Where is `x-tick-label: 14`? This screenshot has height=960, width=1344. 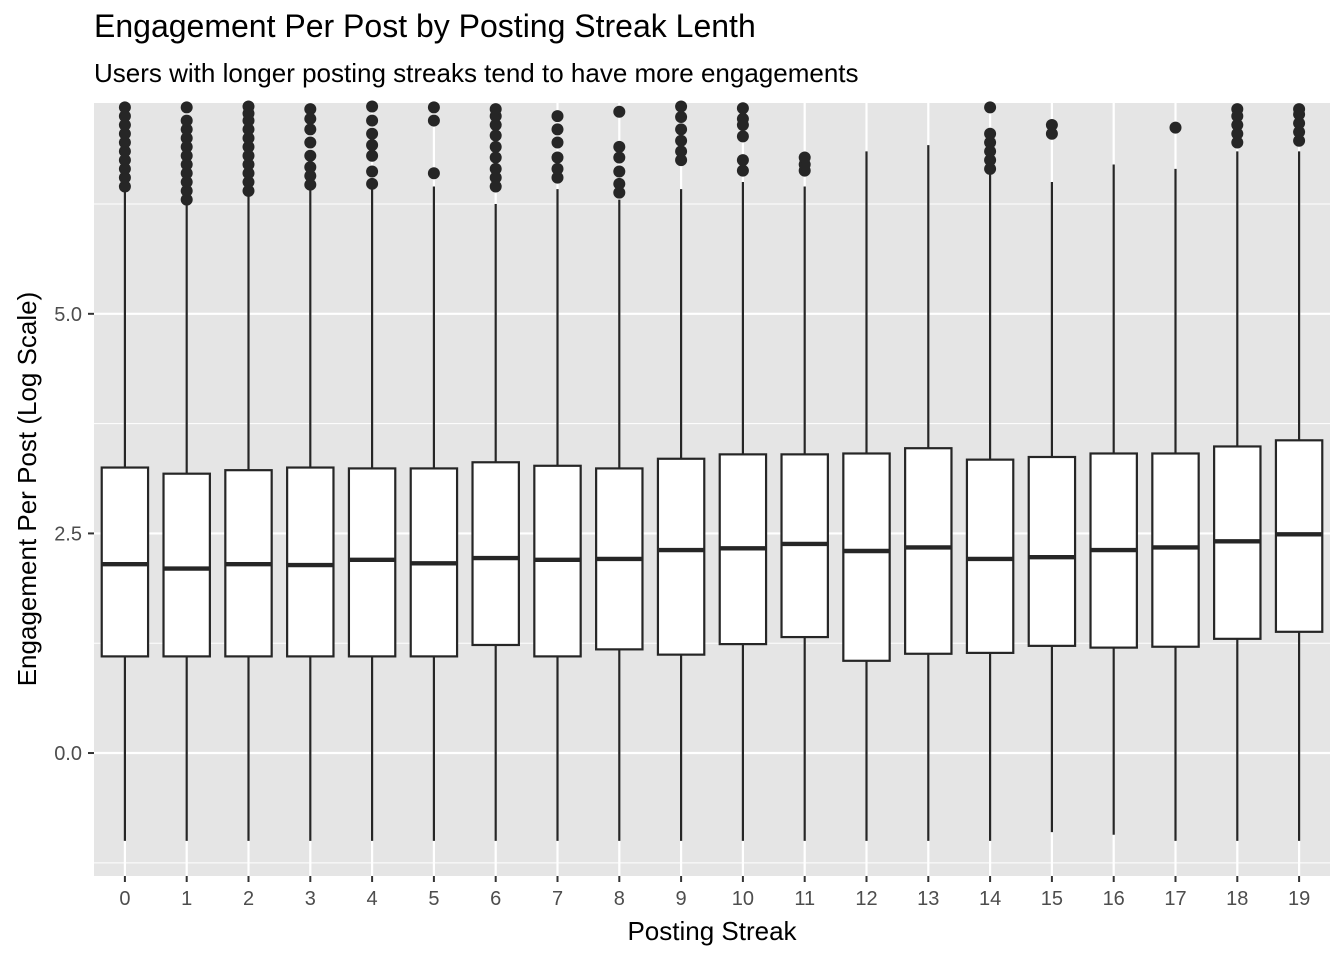 x-tick-label: 14 is located at coordinates (990, 899).